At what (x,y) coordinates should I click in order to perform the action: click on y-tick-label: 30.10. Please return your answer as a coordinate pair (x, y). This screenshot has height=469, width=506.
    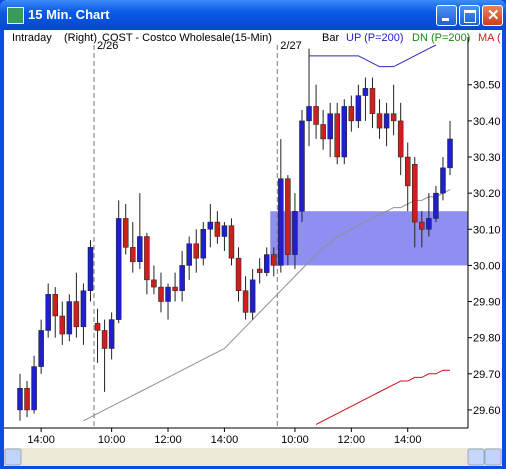
    Looking at the image, I should click on (487, 230).